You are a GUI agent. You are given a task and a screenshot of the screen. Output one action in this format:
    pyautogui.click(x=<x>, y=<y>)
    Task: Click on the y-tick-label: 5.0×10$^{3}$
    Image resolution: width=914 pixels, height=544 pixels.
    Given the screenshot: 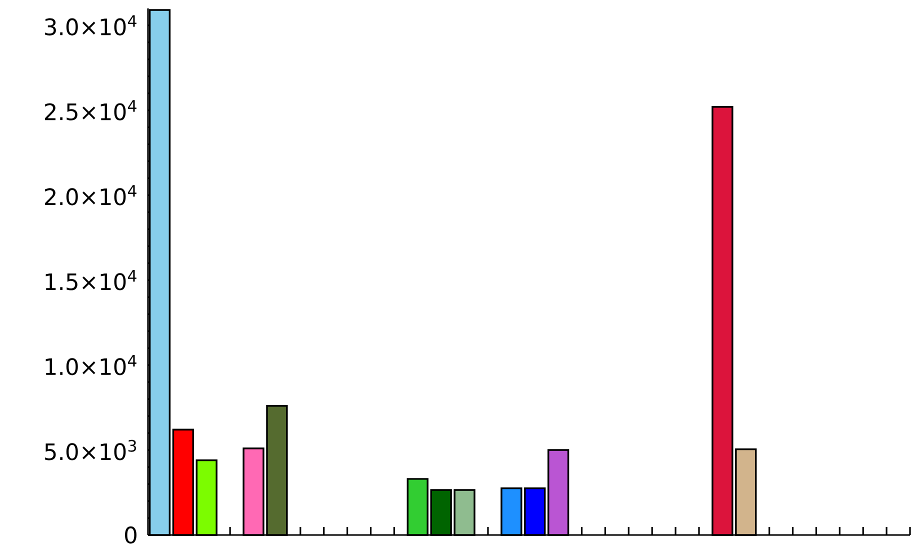 What is the action you would take?
    pyautogui.click(x=90, y=450)
    